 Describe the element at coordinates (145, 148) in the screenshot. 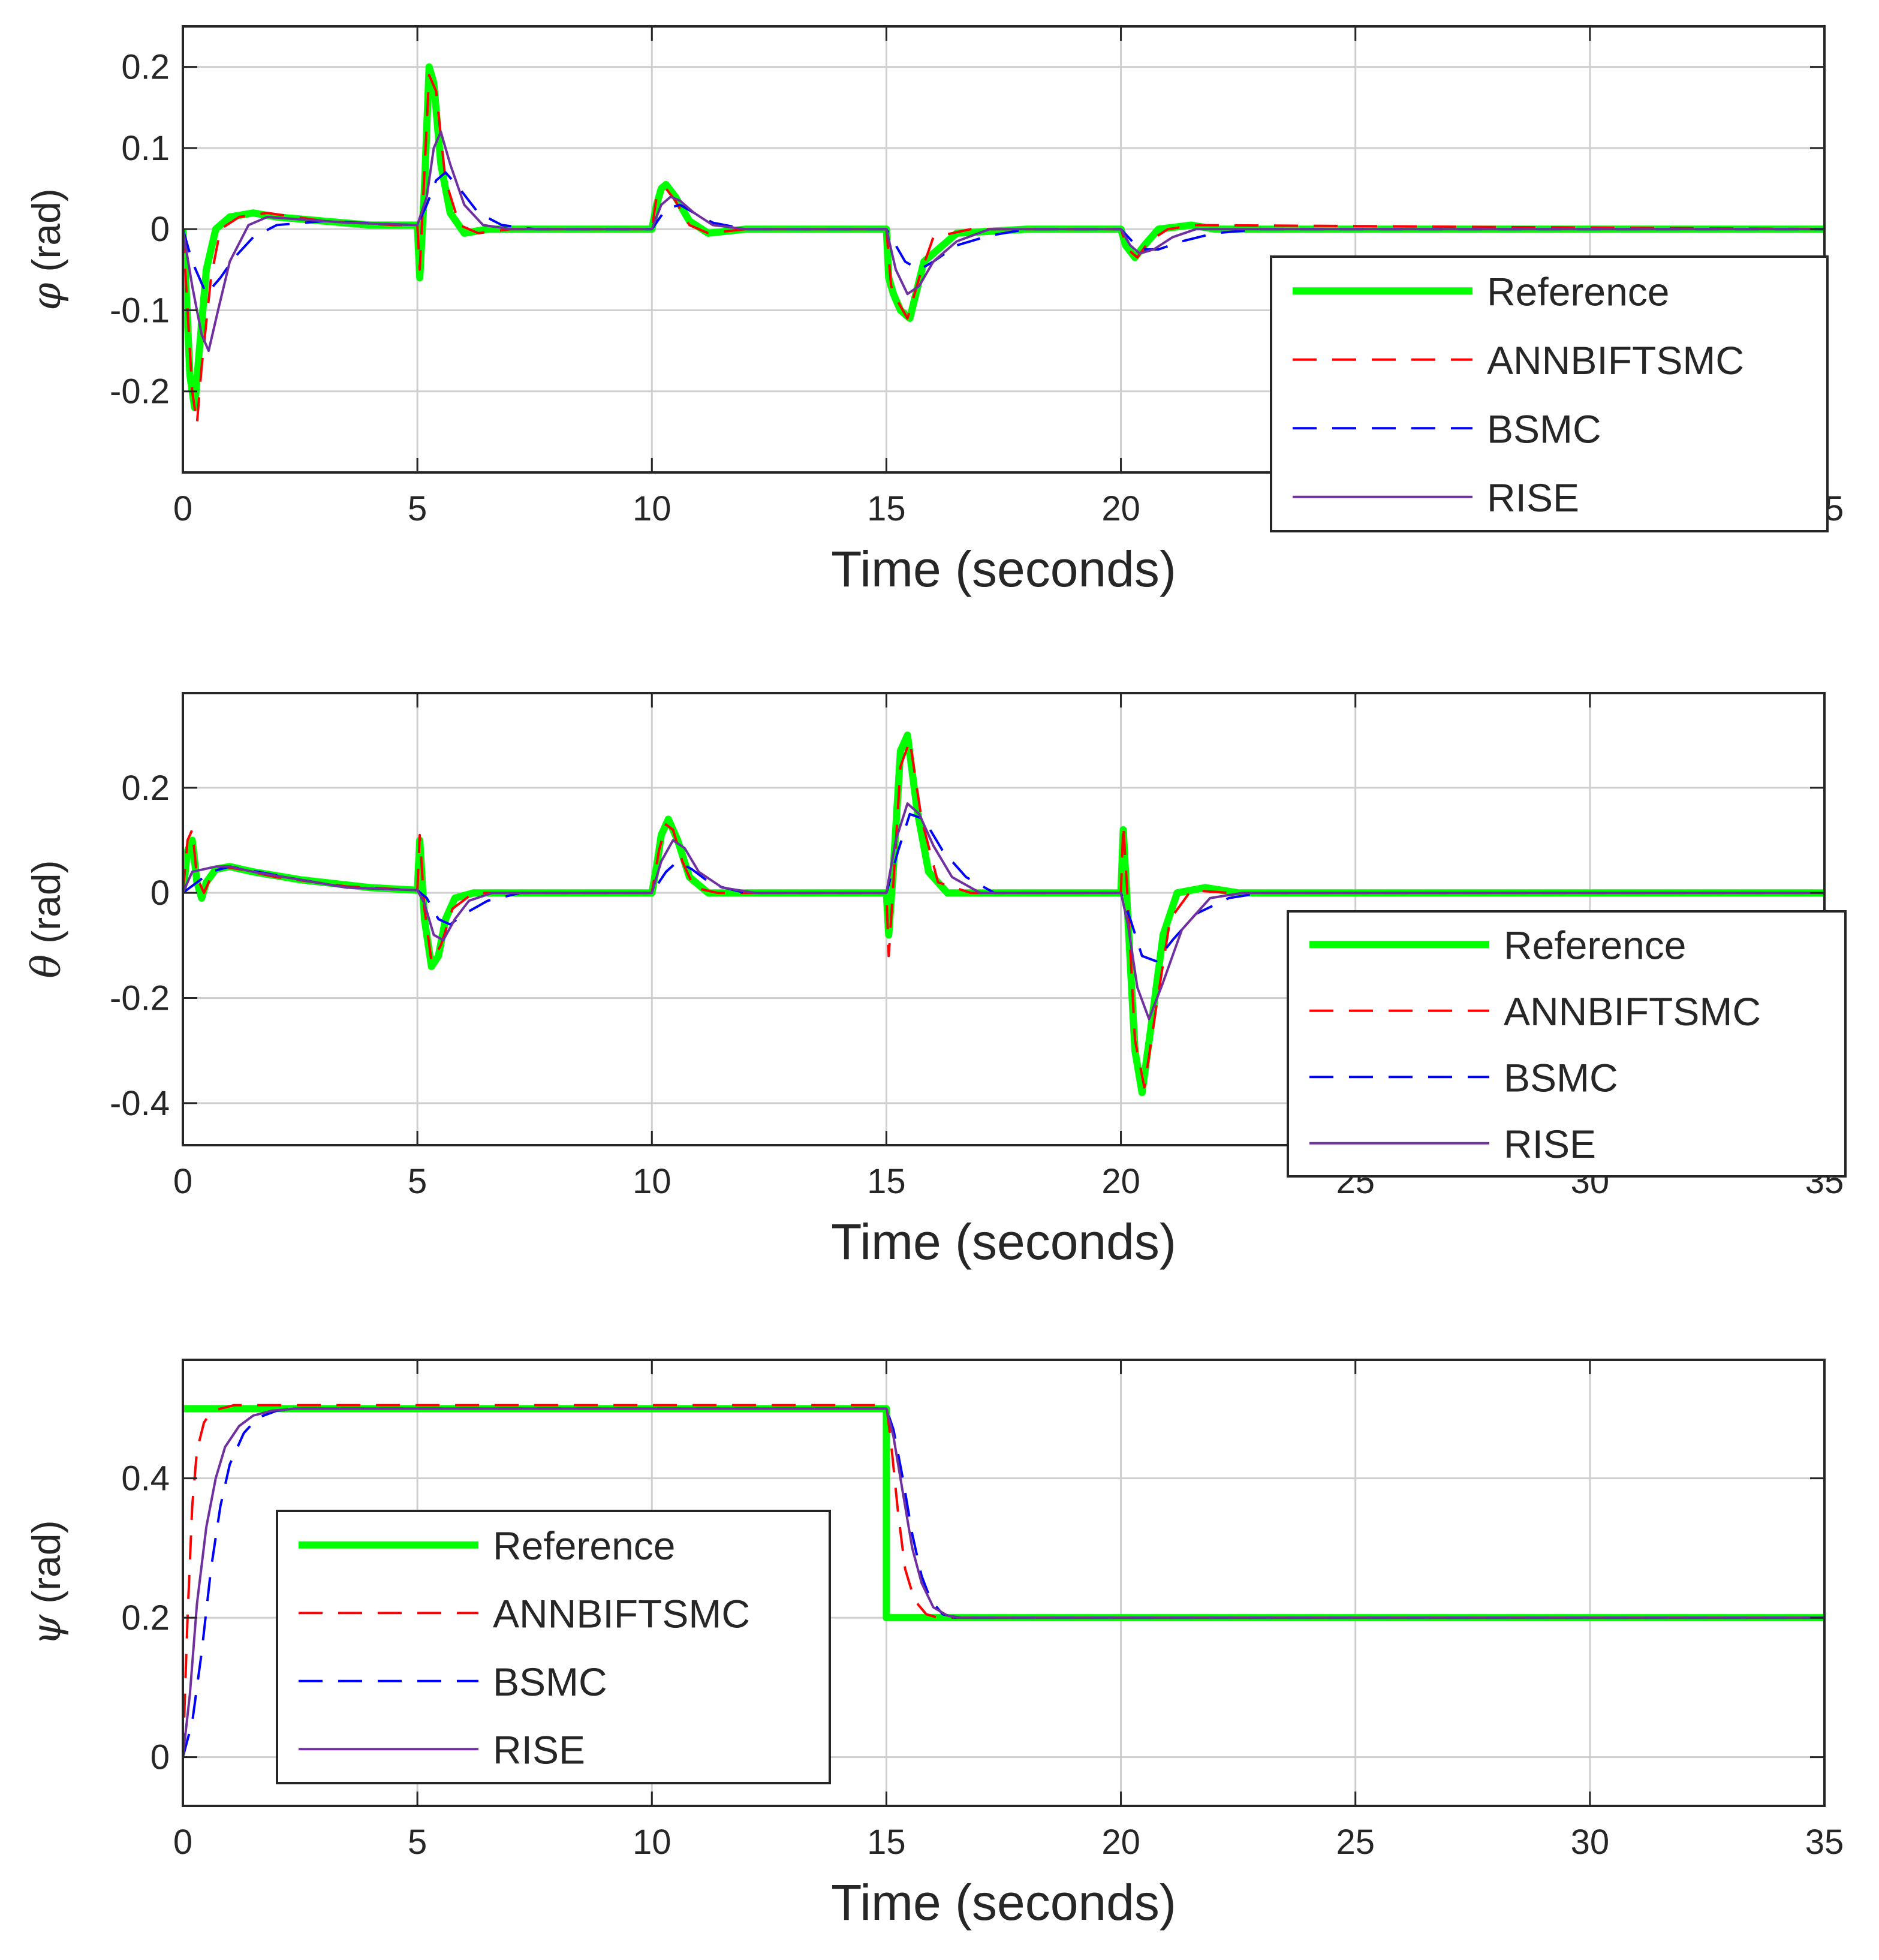

I see `y-tick-label: 0.1` at that location.